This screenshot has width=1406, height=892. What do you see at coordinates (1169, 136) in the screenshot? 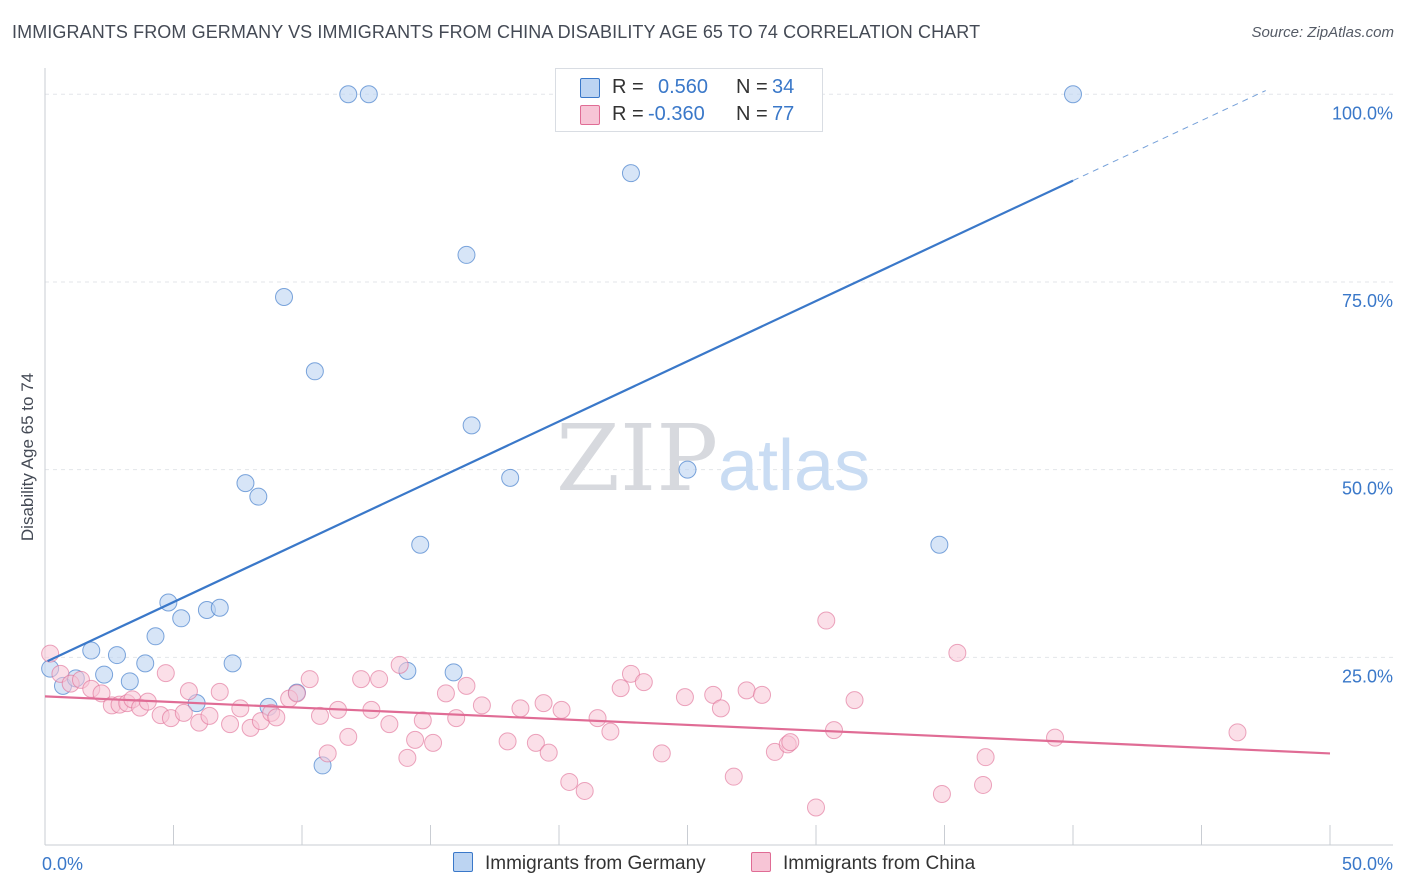
I see `trend-line-germany-extension` at bounding box center [1169, 136].